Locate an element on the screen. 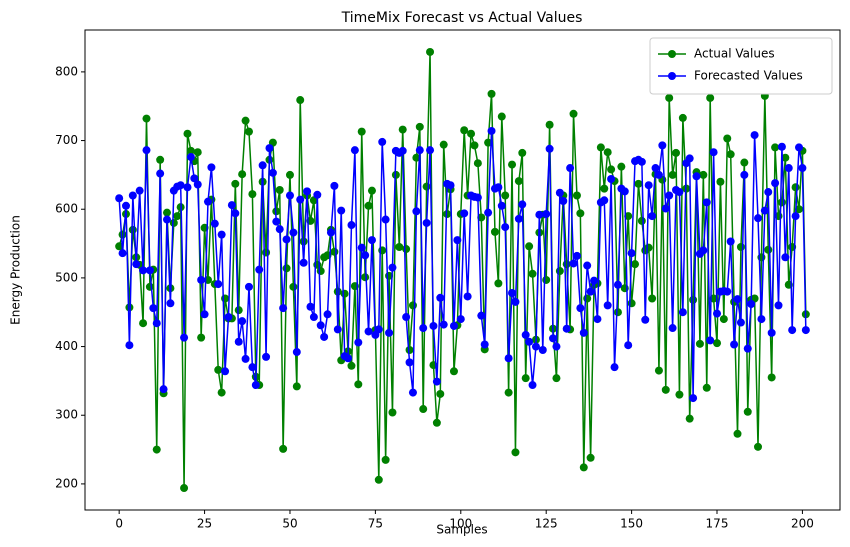  y-axis-label: Energy Production is located at coordinates (16, 270).